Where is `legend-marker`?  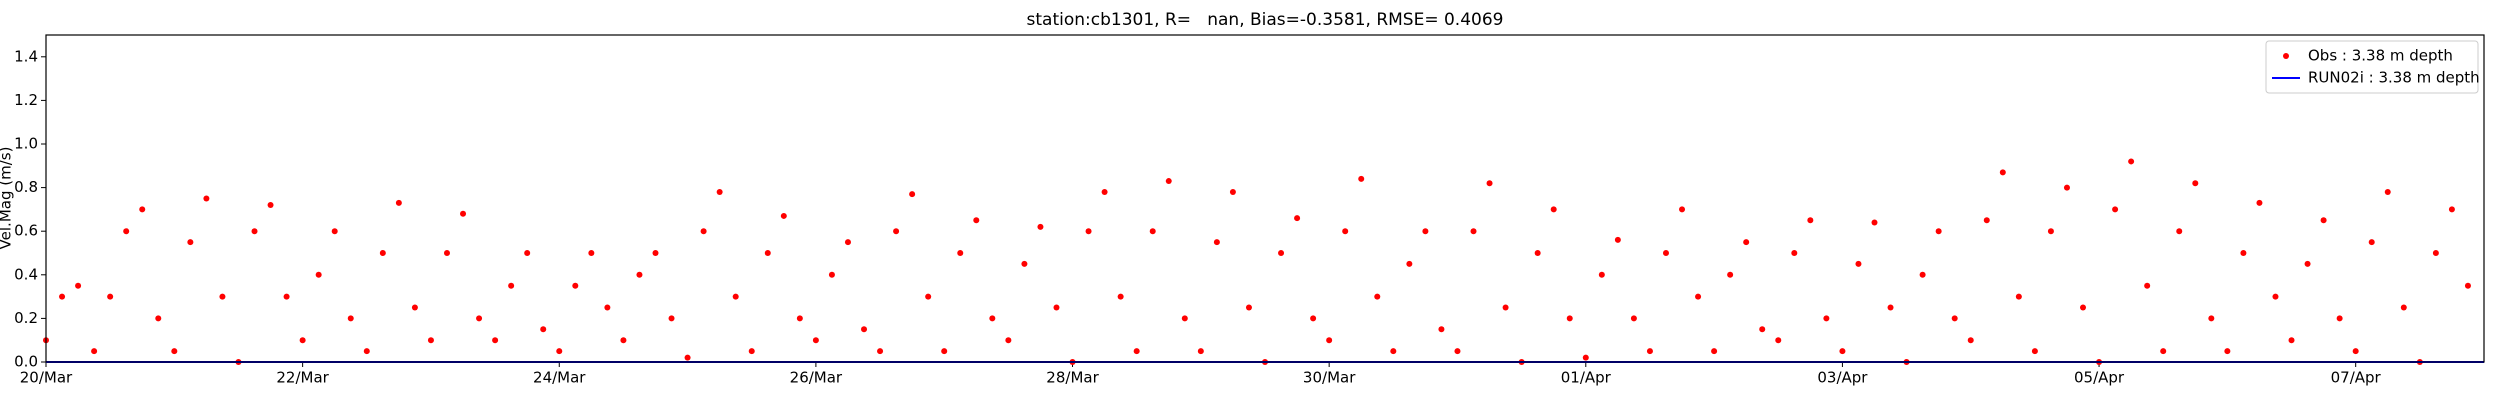
legend-marker is located at coordinates (2286, 56).